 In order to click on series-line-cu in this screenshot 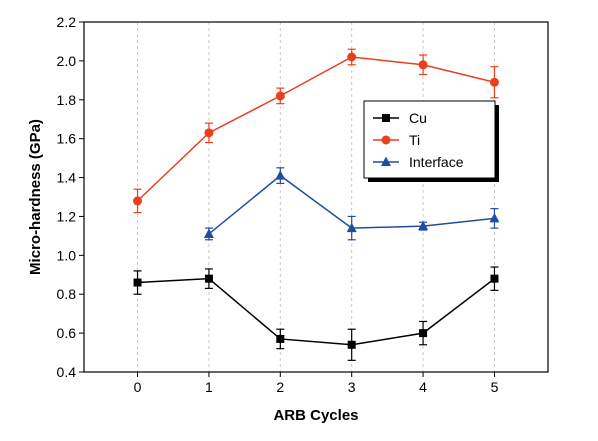, I will do `click(316, 311)`.